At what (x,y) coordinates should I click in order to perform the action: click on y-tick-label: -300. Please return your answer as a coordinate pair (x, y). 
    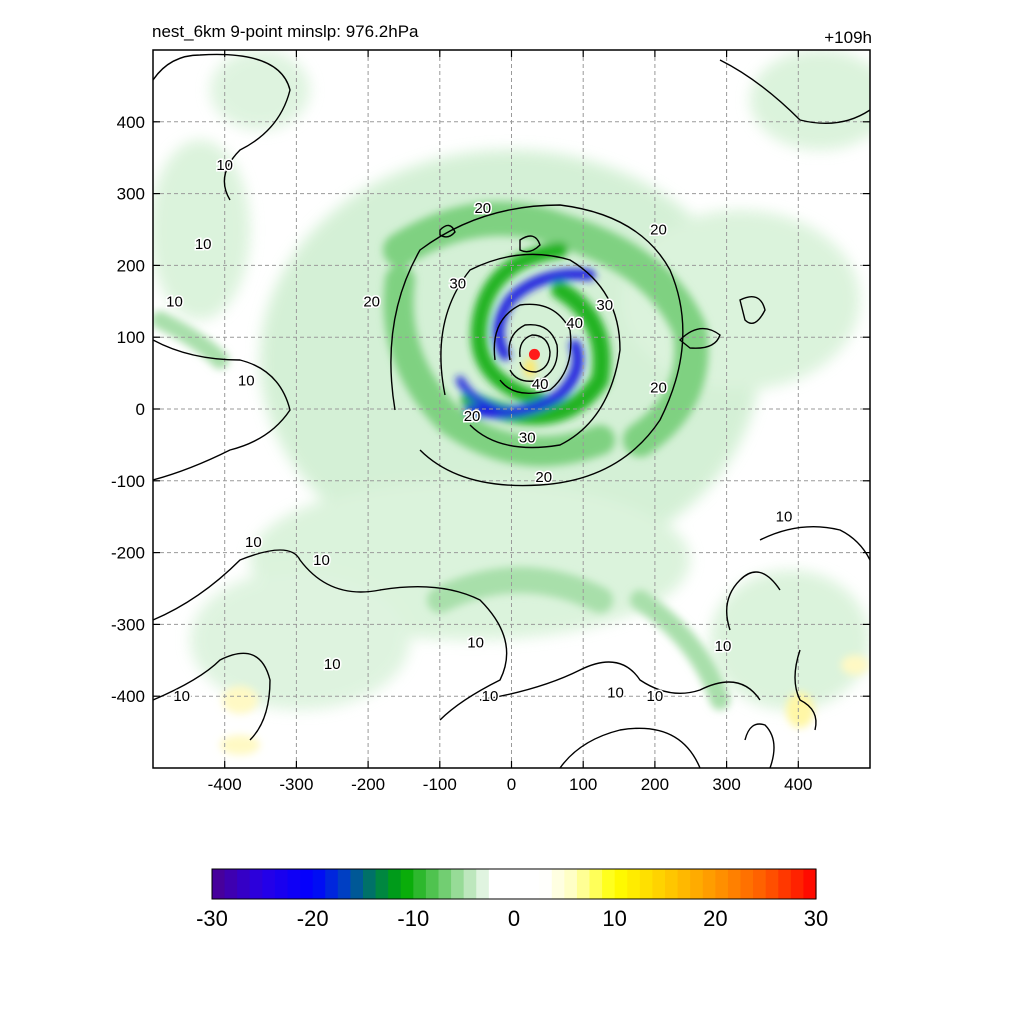
    Looking at the image, I should click on (128, 624).